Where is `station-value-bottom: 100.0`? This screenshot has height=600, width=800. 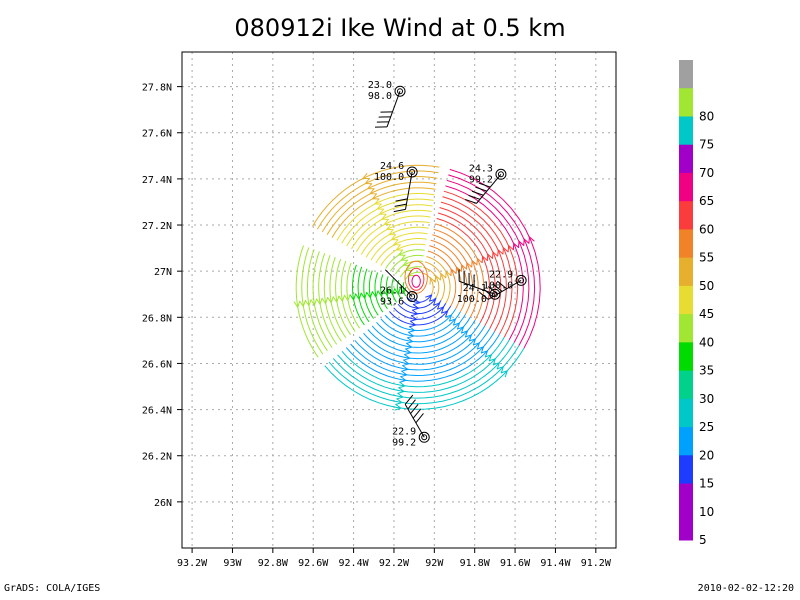 station-value-bottom: 100.0 is located at coordinates (498, 285).